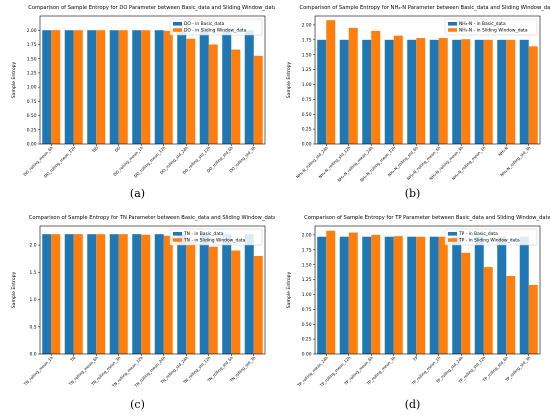 The image size is (550, 419). I want to click on y-tick-label: 1.5, so click(33, 273).